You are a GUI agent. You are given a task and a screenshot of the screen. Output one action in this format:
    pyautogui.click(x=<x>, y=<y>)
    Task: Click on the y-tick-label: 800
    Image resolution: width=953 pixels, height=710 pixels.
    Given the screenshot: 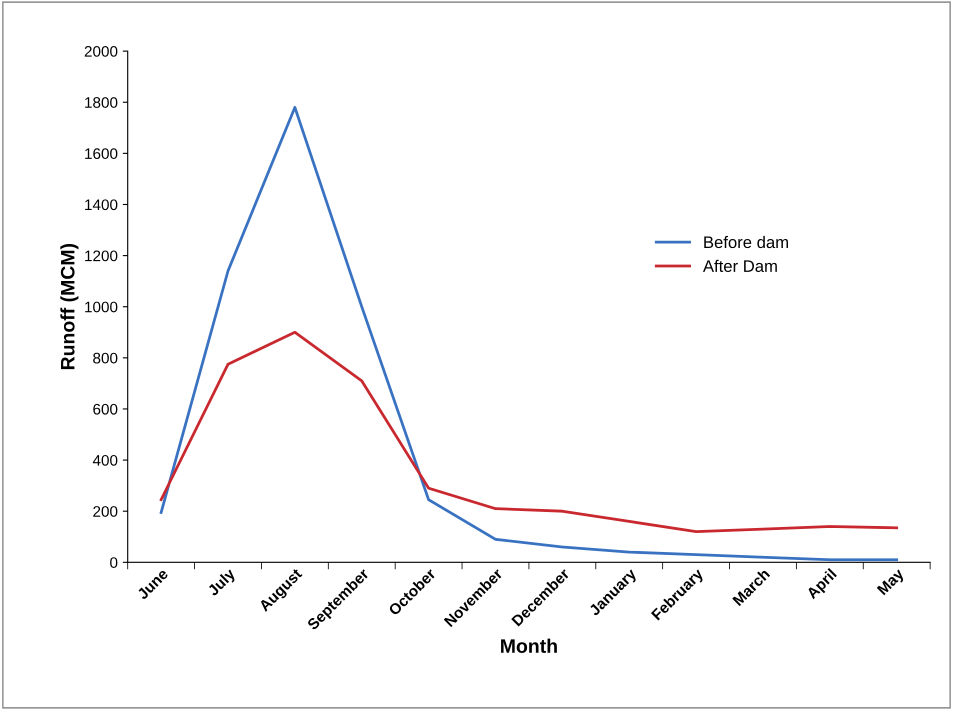 What is the action you would take?
    pyautogui.click(x=105, y=358)
    